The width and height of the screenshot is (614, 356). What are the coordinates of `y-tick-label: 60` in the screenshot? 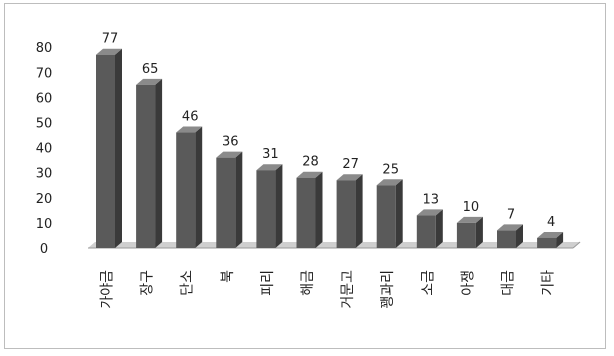 It's located at (44, 98).